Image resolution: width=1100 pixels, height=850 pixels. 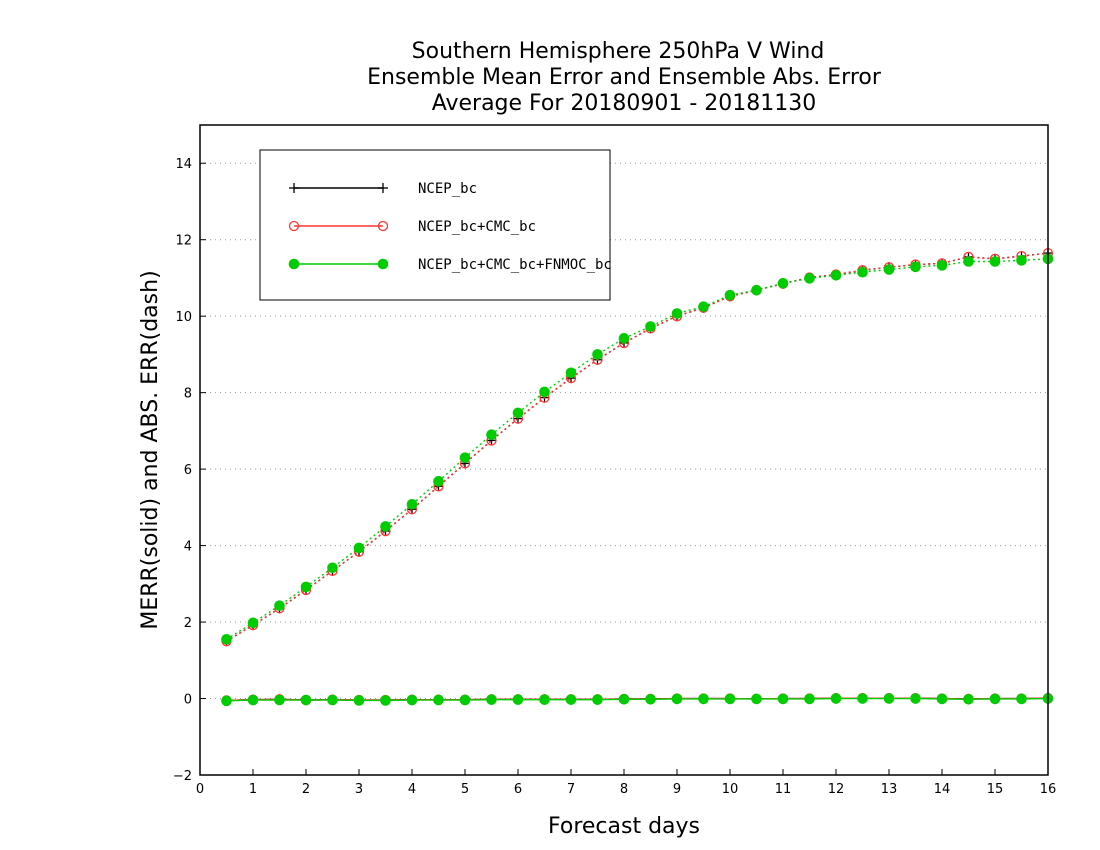 What do you see at coordinates (477, 227) in the screenshot?
I see `legend-label: NCEP_bc+CMC_bc` at bounding box center [477, 227].